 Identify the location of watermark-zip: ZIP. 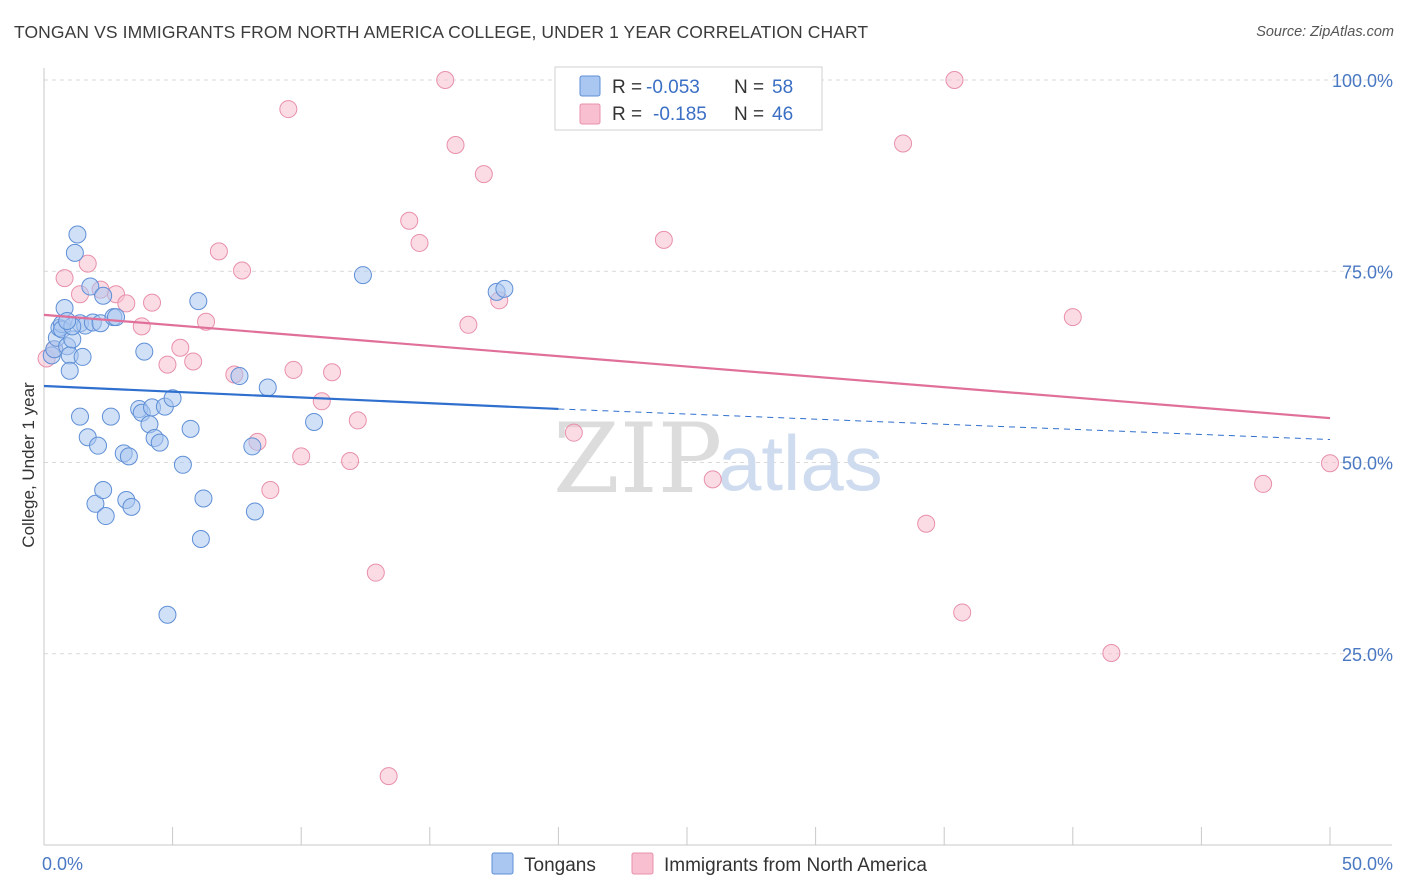
(637, 459).